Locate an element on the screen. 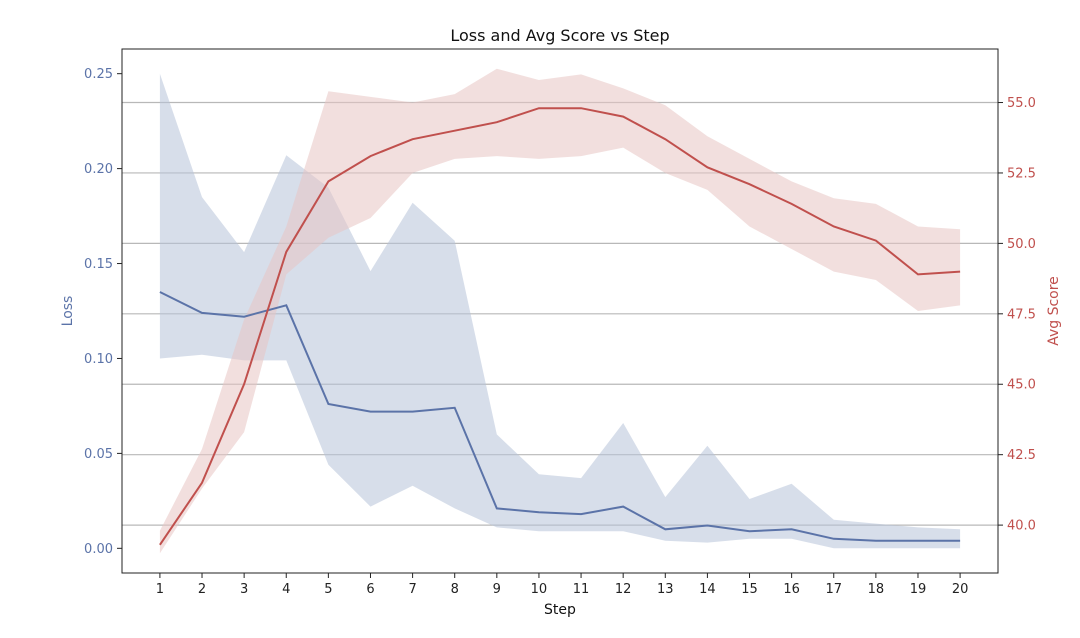 The image size is (1080, 638). left-y-tick-label: 0.00 is located at coordinates (98, 549).